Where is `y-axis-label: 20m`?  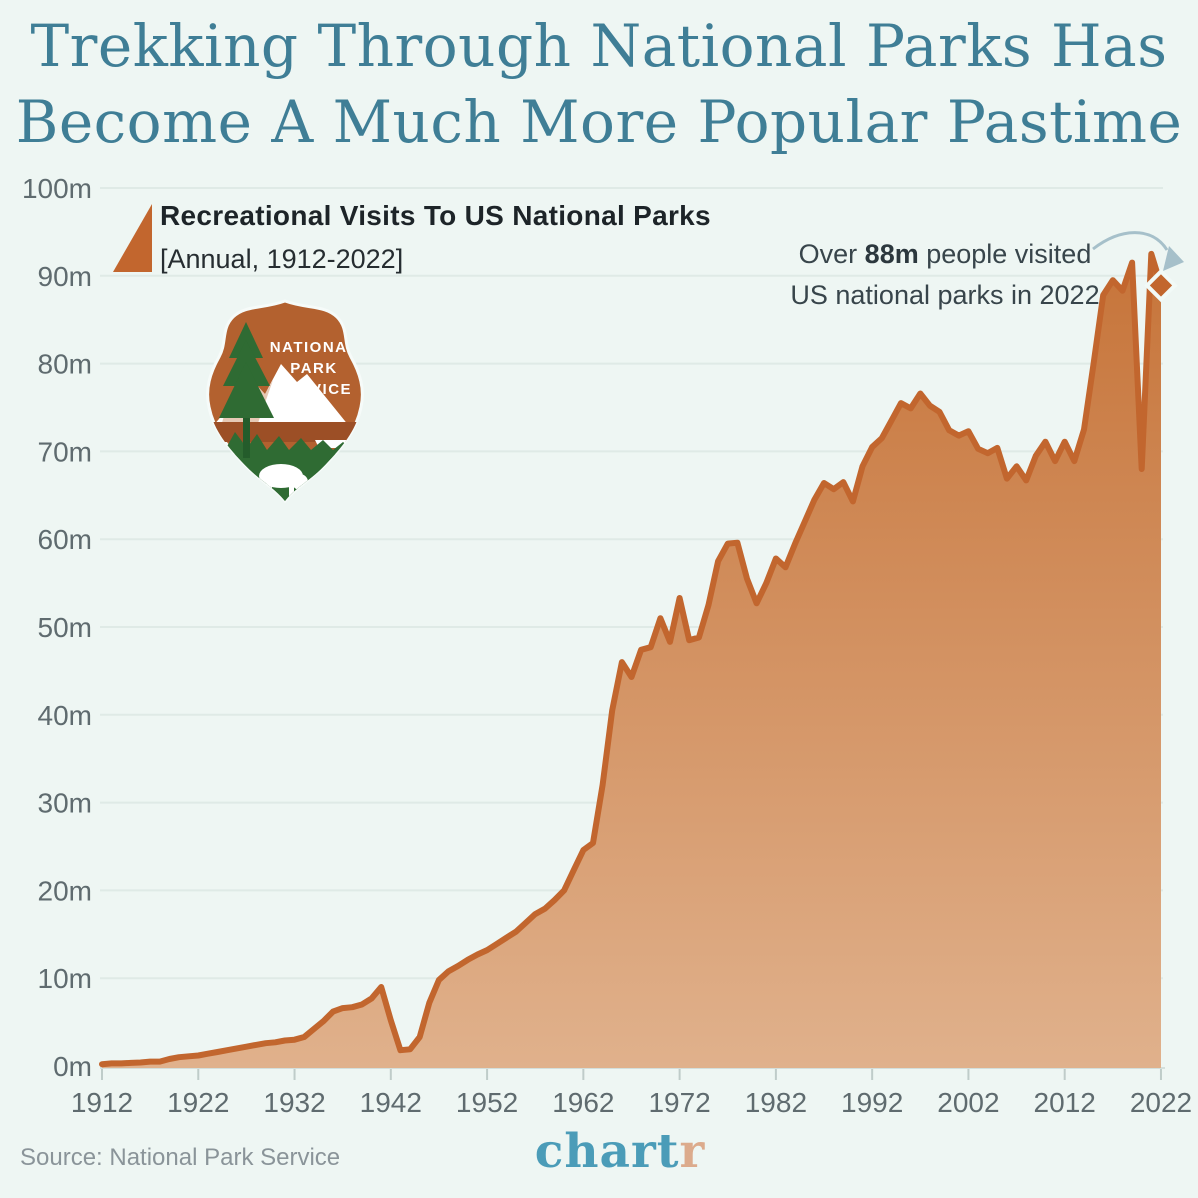 y-axis-label: 20m is located at coordinates (65, 890).